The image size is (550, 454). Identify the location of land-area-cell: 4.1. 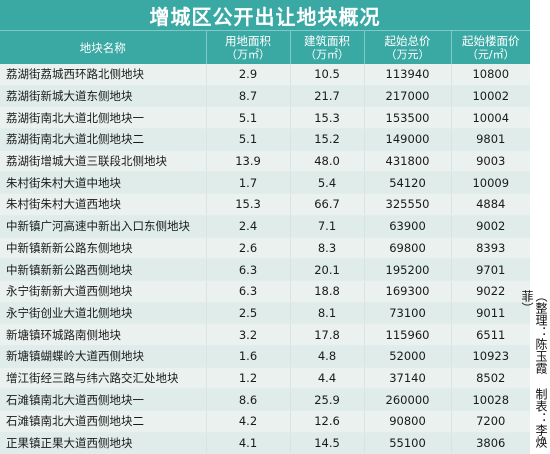
(248, 443).